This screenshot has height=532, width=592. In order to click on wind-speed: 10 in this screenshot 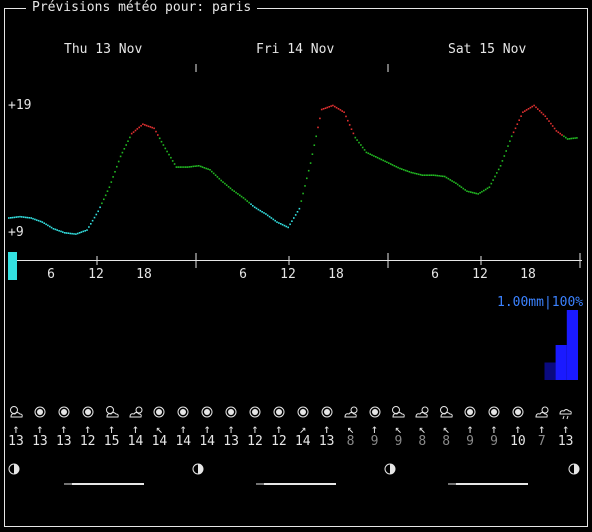, I will do `click(518, 441)`.